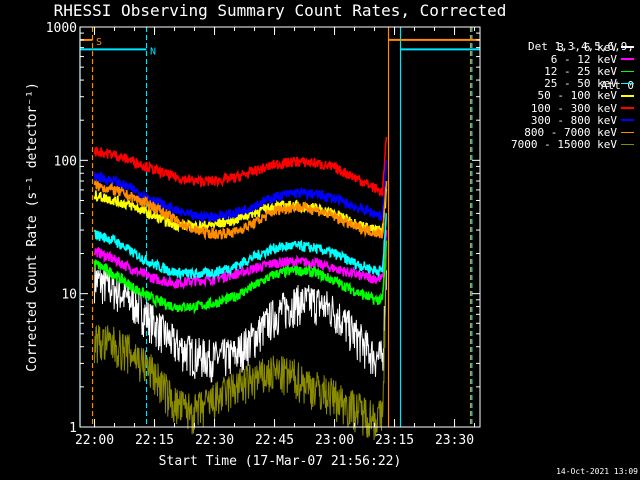  I want to click on x-tick-label-0: 22:00, so click(94, 440).